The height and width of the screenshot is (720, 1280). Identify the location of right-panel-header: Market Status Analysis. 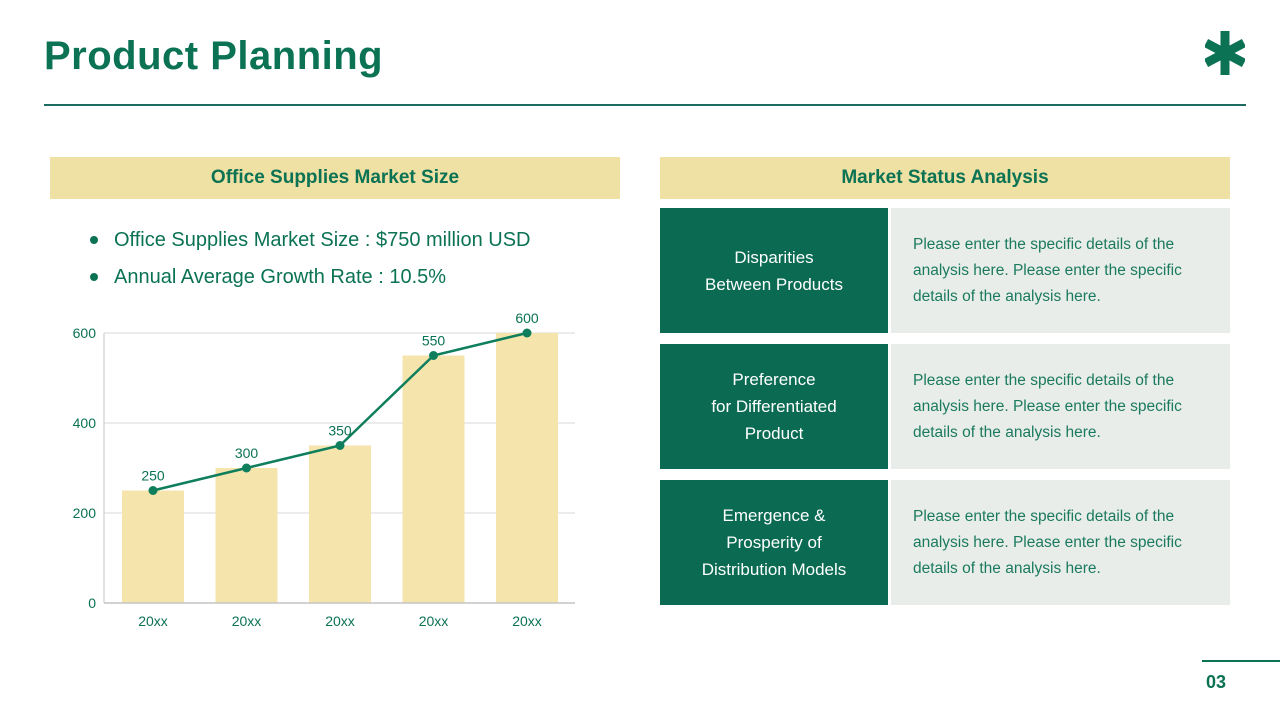
(945, 178).